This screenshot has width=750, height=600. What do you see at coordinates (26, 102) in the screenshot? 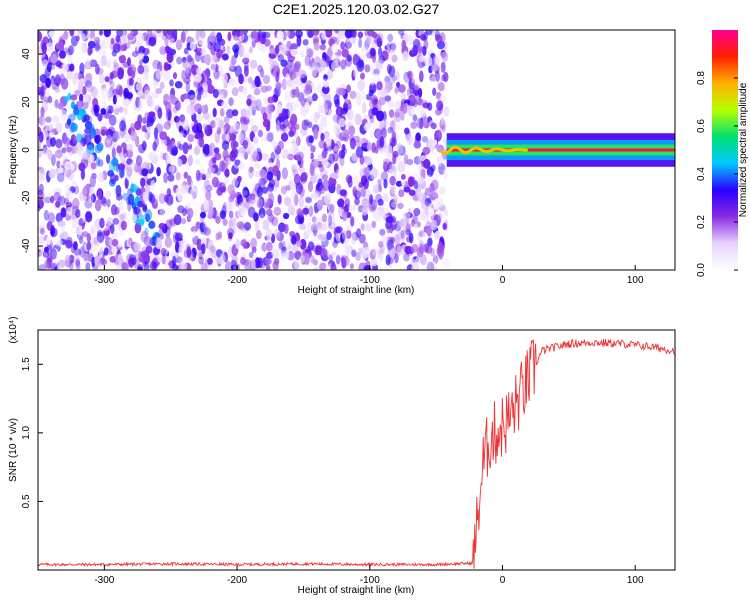
I see `y-tick-label: 20` at bounding box center [26, 102].